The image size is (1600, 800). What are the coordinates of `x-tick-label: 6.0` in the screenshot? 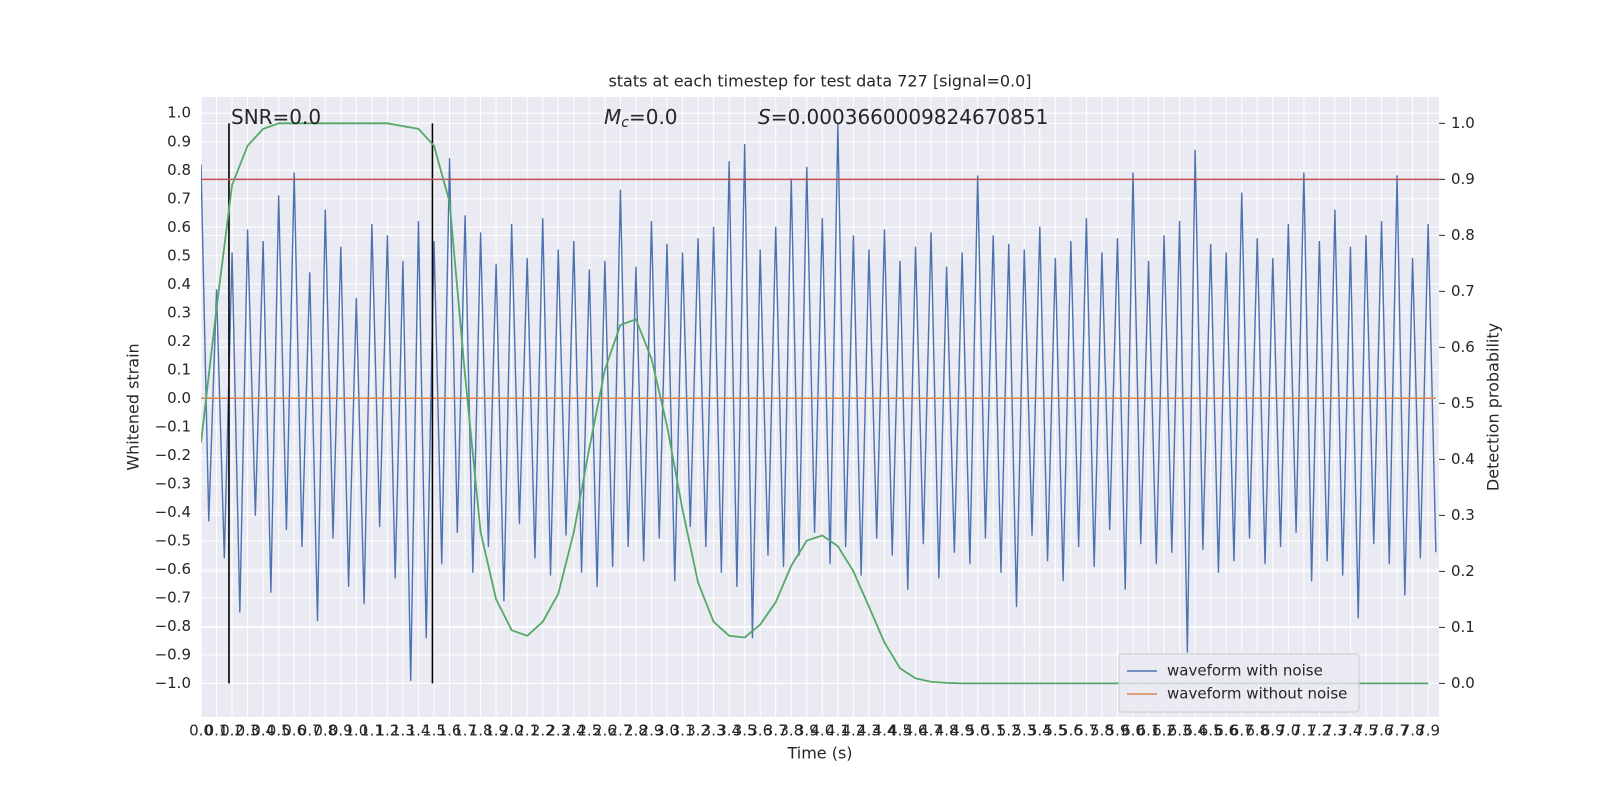 It's located at (1133, 731).